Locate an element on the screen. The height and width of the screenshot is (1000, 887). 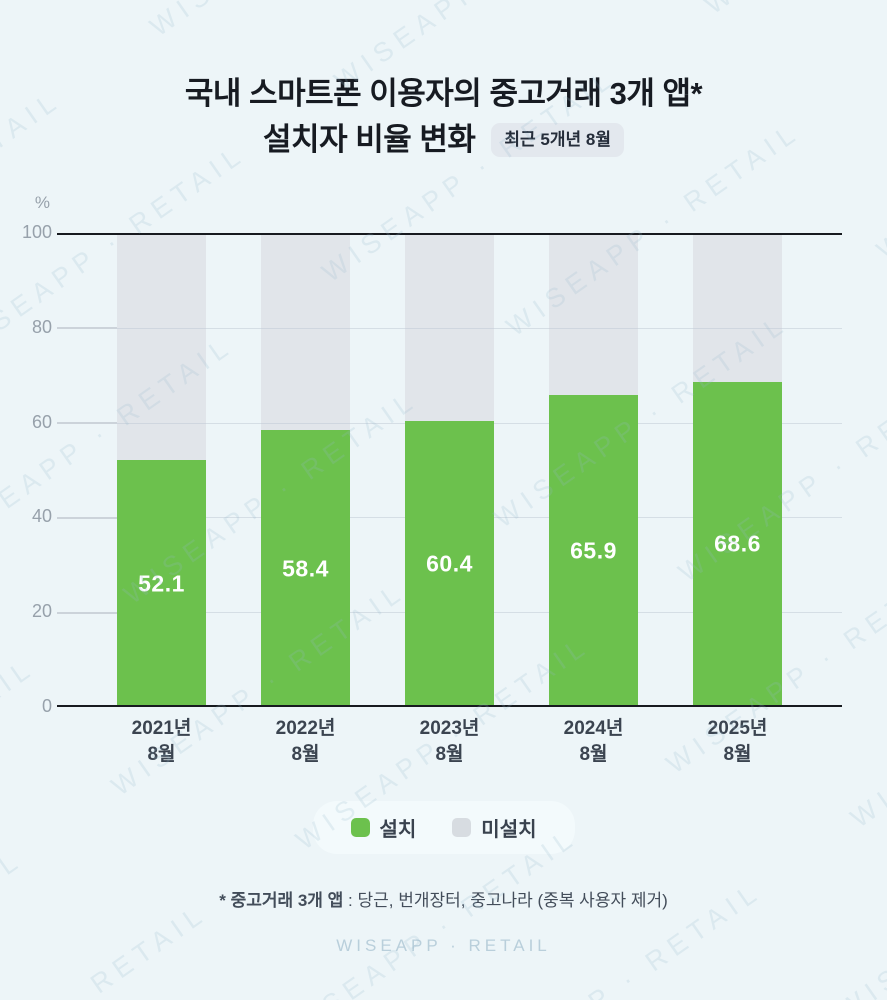
page-title-row2: 설치자 비율 변화 최근 5개년 8월 is located at coordinates (443, 140).